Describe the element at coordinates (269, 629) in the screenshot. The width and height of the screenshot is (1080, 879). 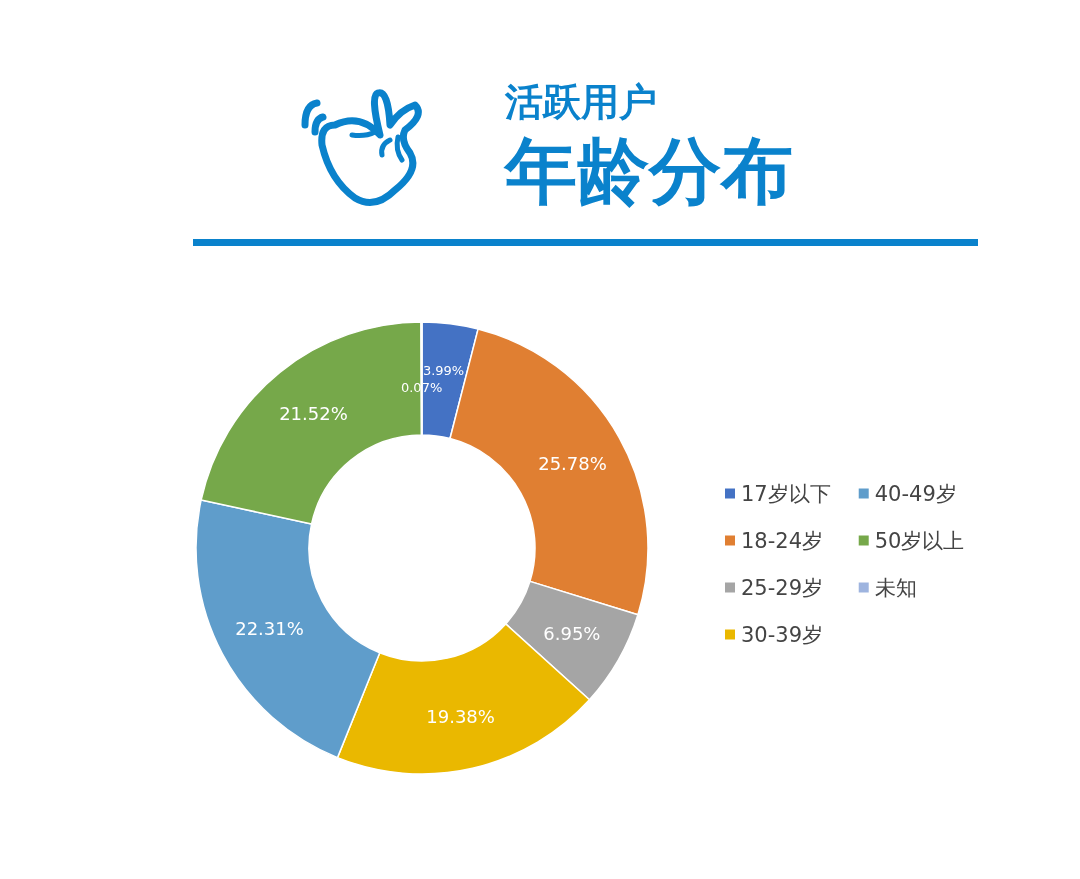
I see `data-label: 22.31%` at that location.